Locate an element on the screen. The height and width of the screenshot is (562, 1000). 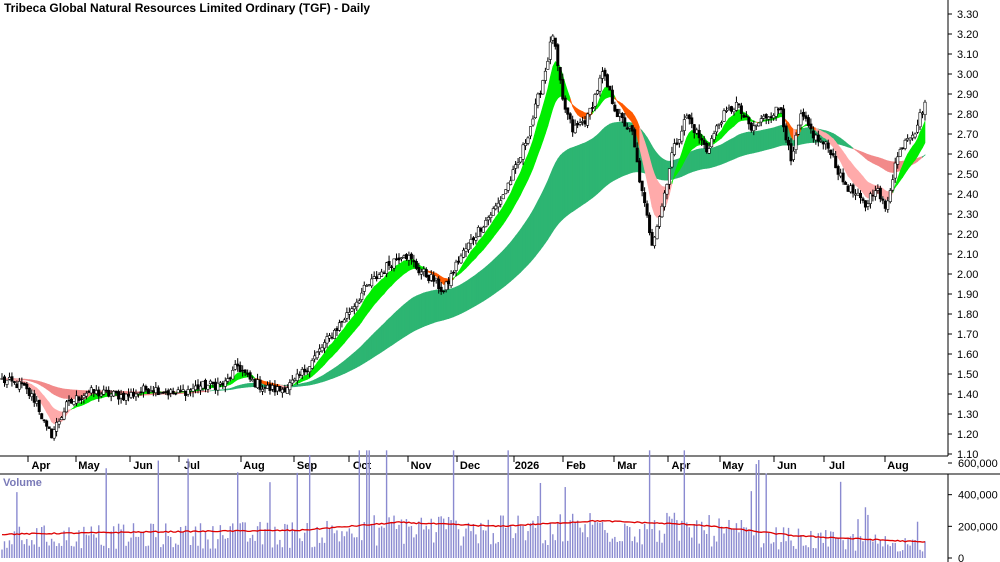
price-tick-label: 3.00 is located at coordinates (967, 75).